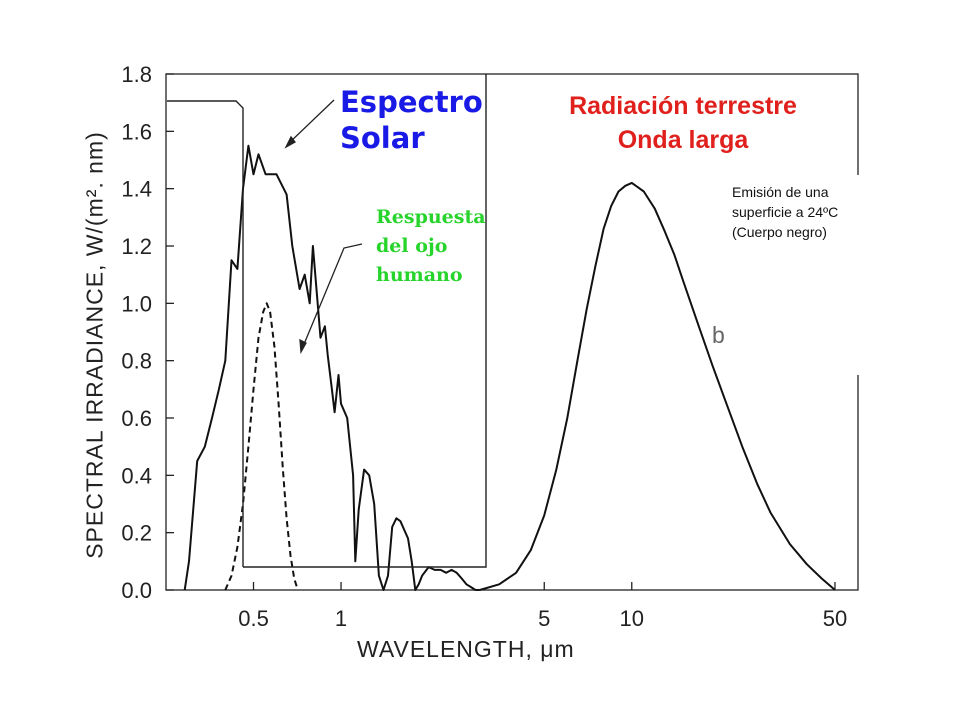  I want to click on y-tick-label: 1.0, so click(136, 303).